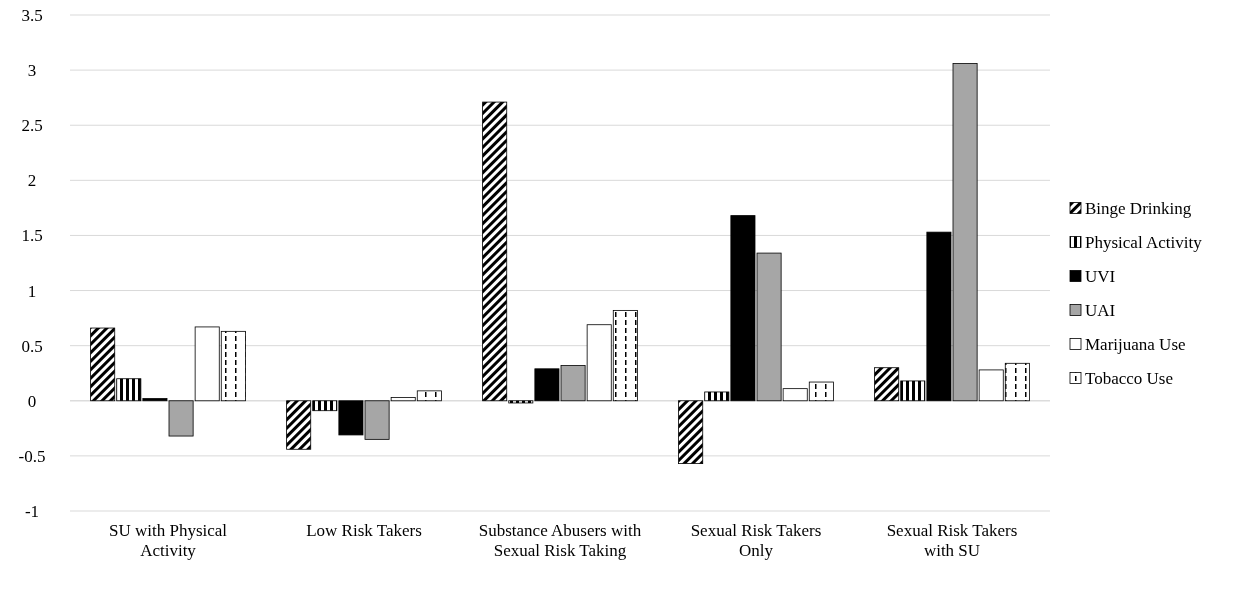 Image resolution: width=1260 pixels, height=601 pixels. Describe the element at coordinates (32, 291) in the screenshot. I see `y-tick-label: 1` at that location.